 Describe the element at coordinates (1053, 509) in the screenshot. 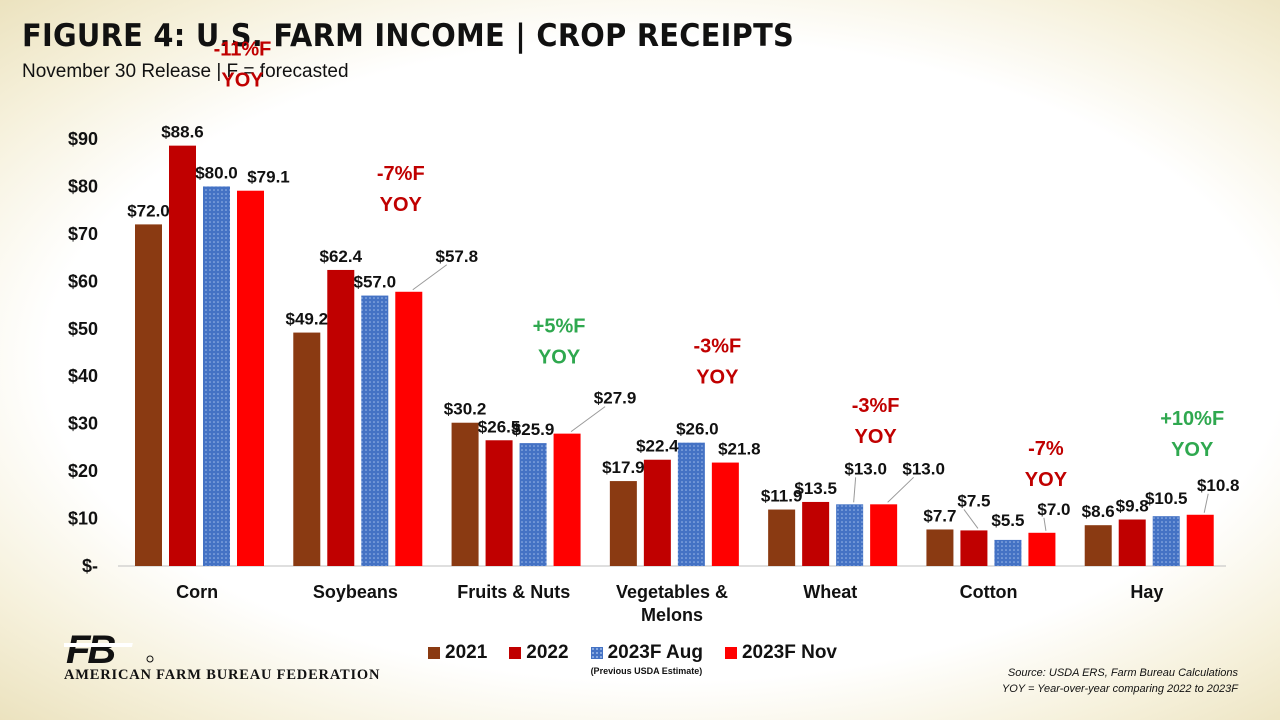

I see `data-label: $7.0` at that location.